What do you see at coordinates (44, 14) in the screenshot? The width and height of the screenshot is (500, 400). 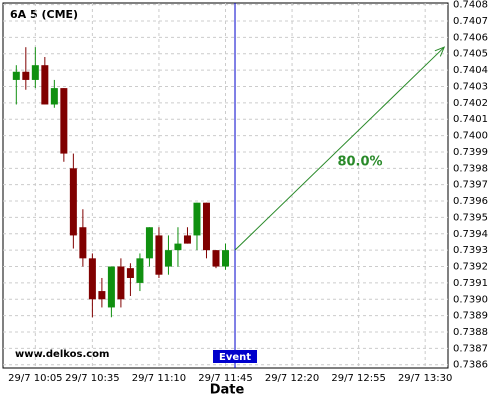 I see `chart-title: 6A 5 (CME)` at bounding box center [44, 14].